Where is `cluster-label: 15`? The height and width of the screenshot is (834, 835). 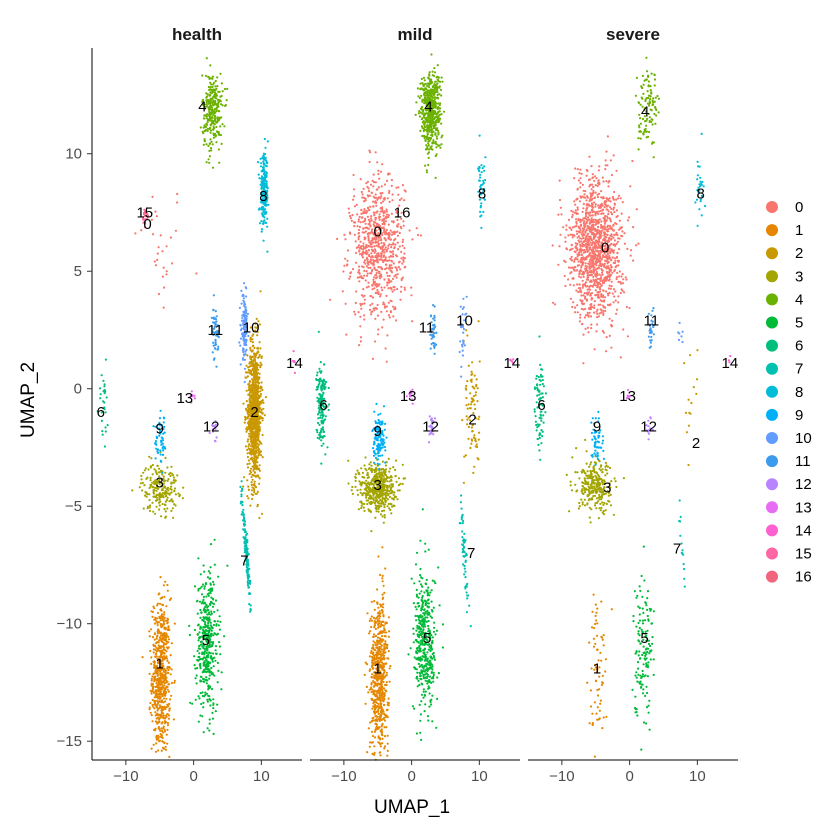 cluster-label: 15 is located at coordinates (144, 213).